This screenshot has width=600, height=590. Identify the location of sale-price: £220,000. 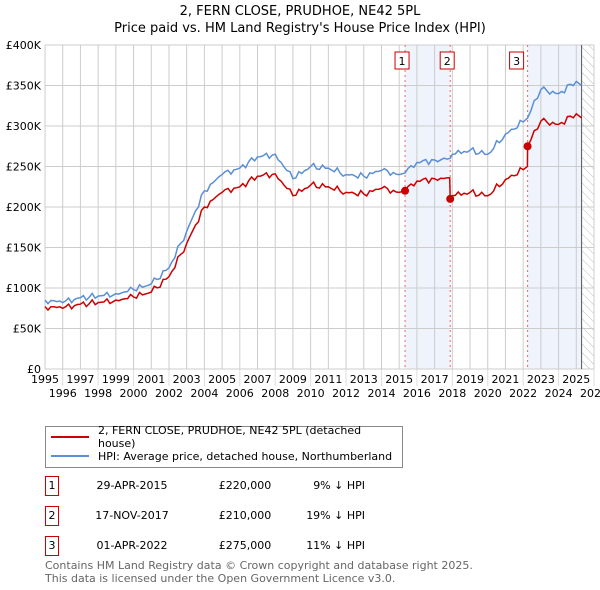
(245, 485).